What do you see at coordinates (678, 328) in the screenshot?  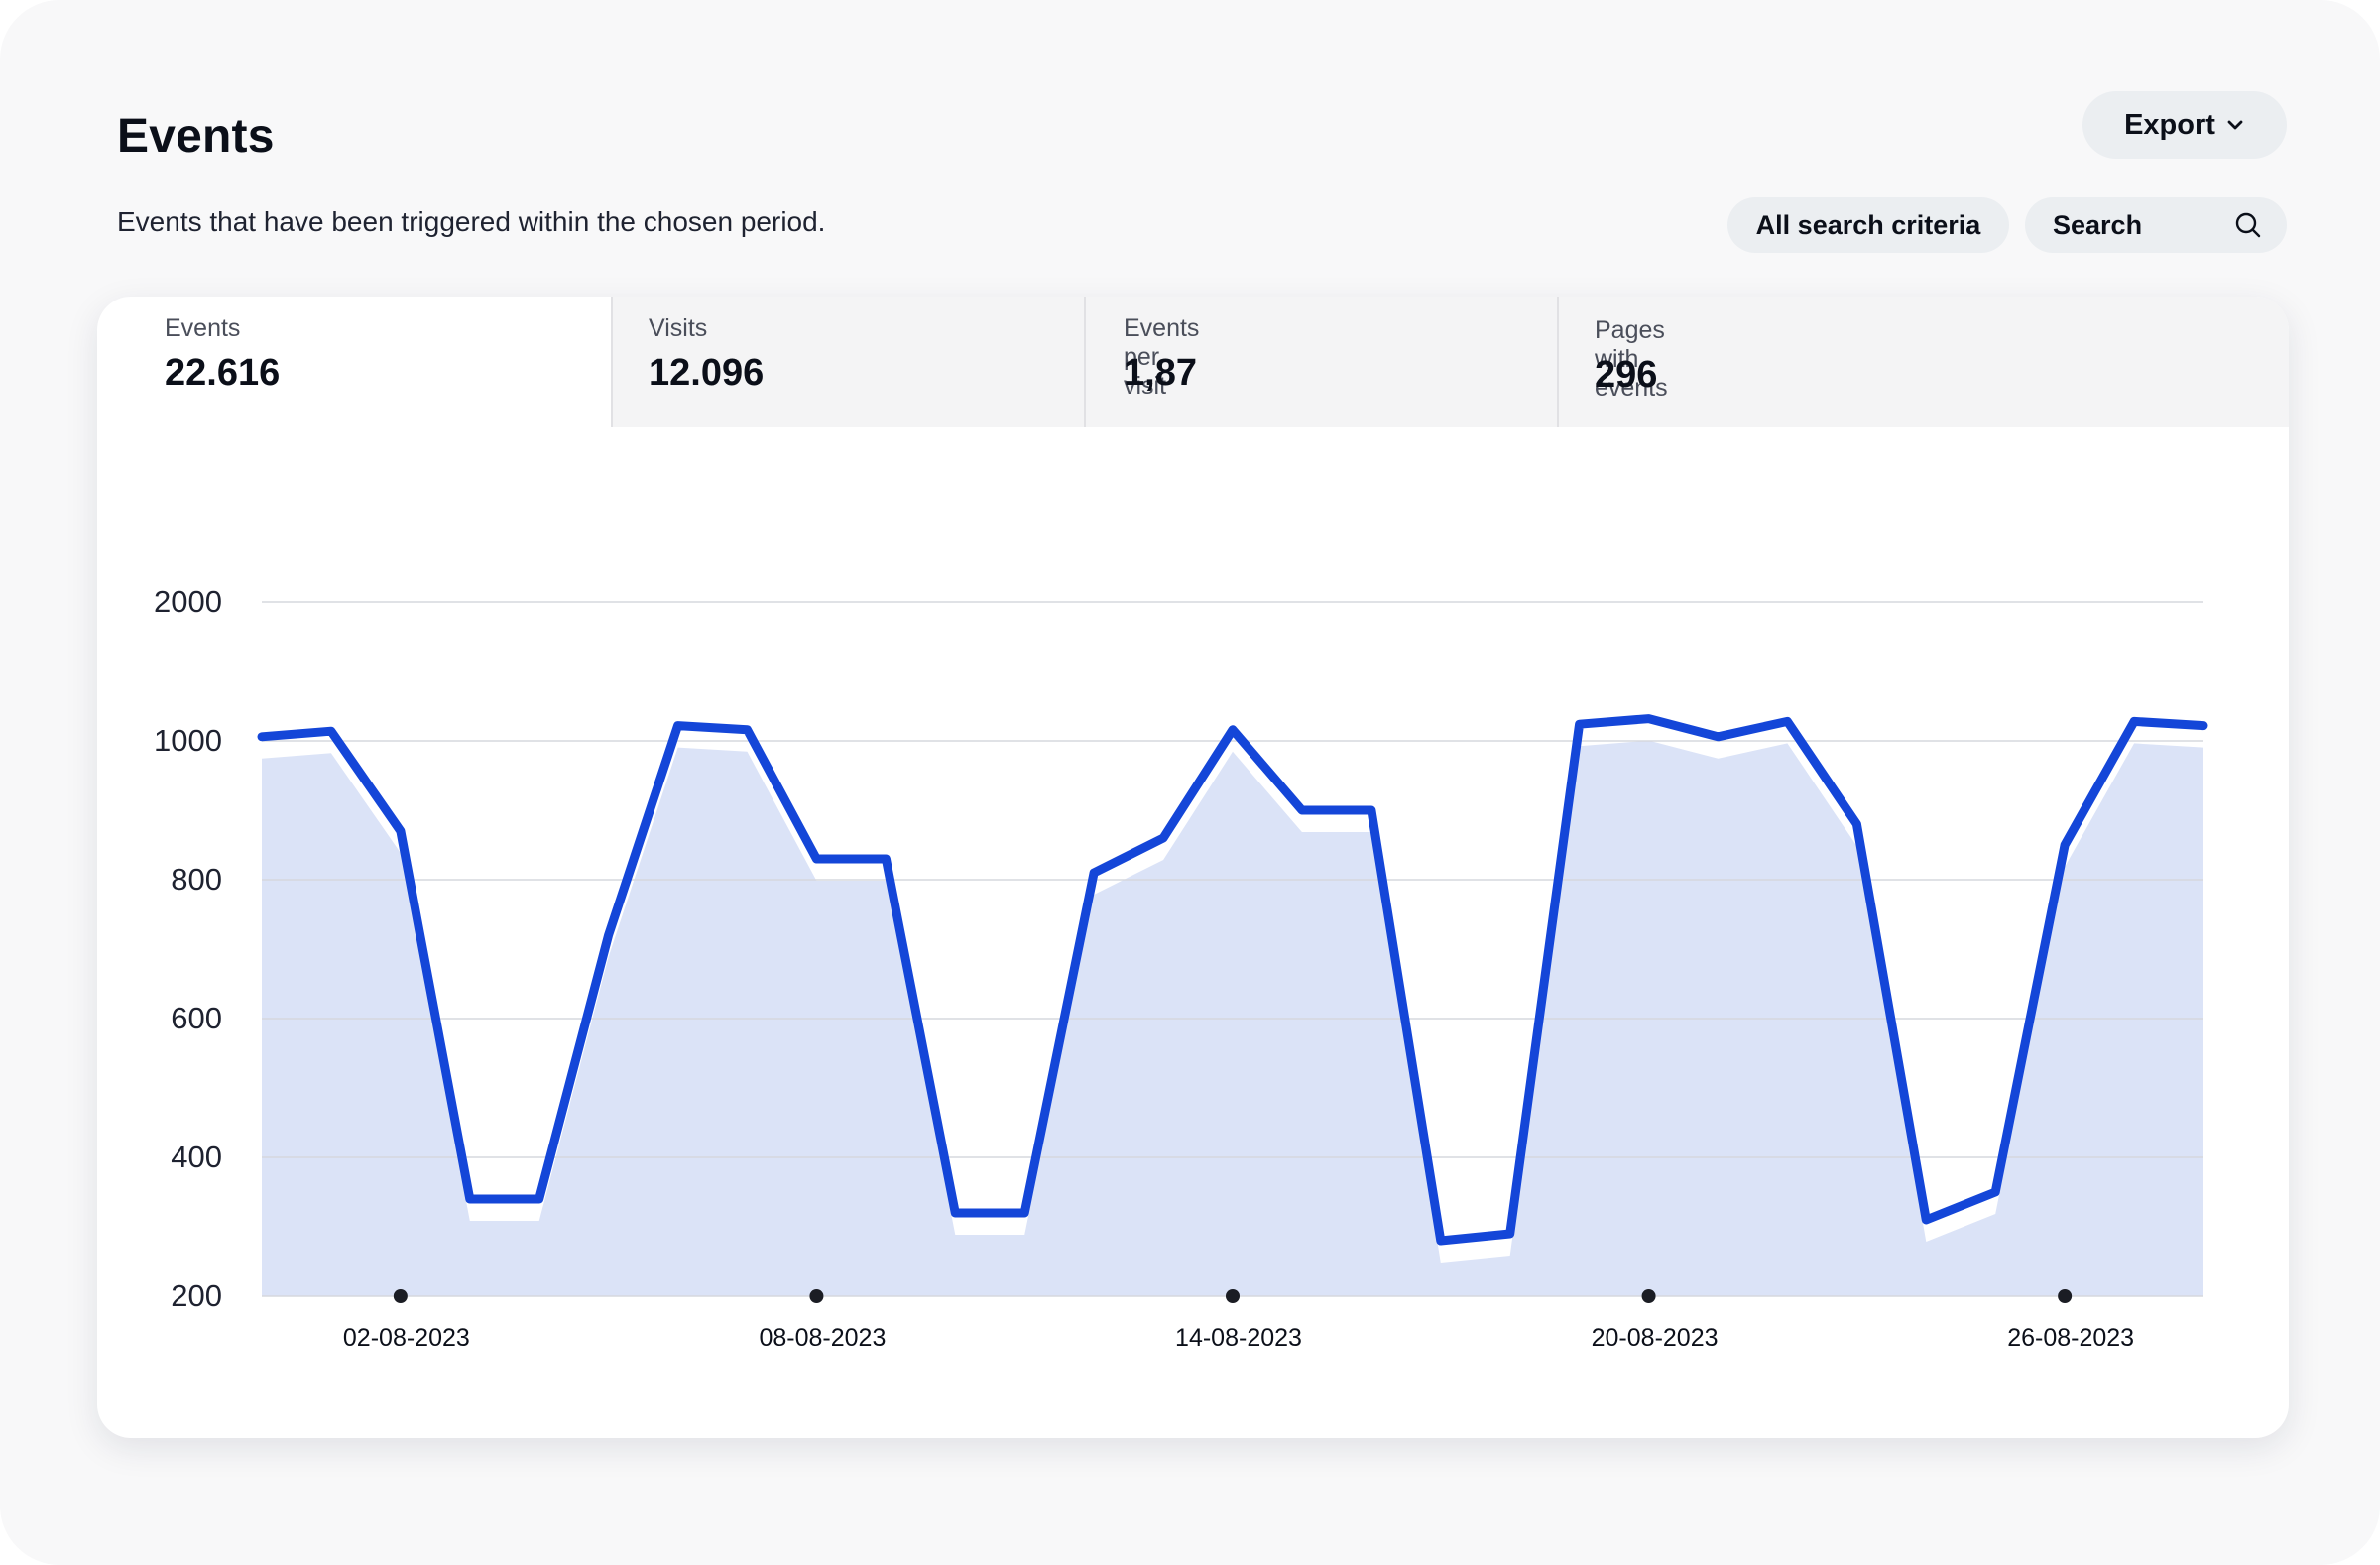 I see `stat-label: Visits` at bounding box center [678, 328].